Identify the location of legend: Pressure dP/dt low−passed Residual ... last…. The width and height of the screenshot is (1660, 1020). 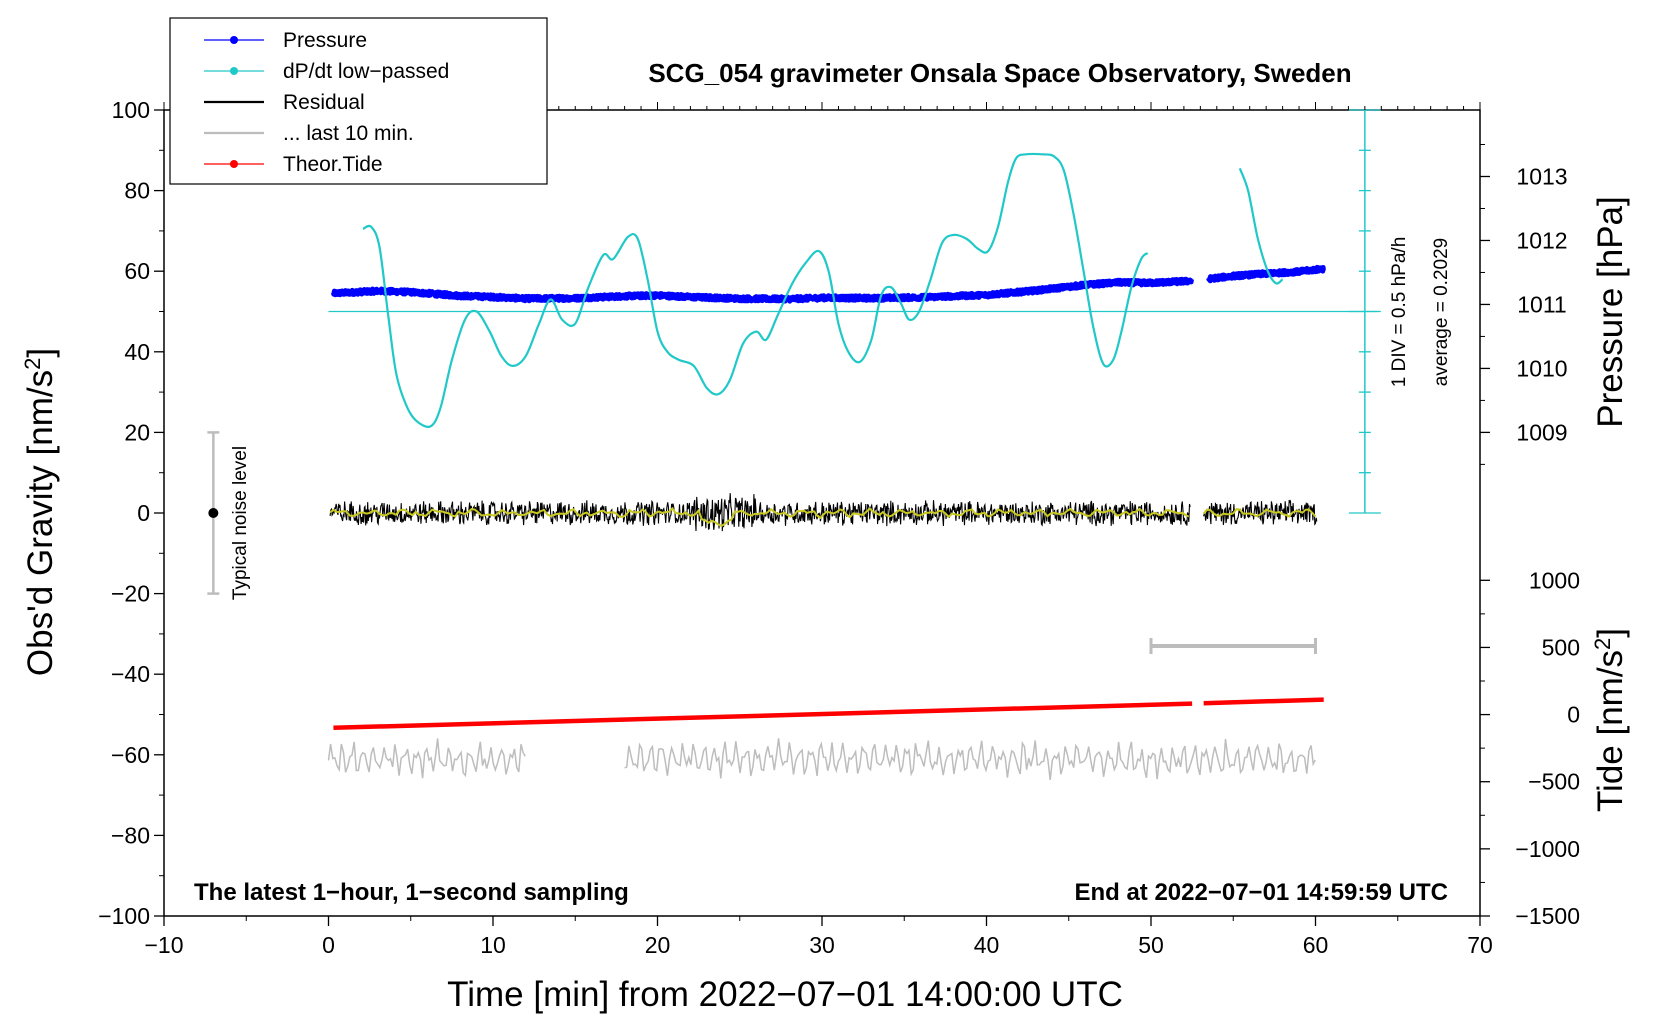
(358, 101).